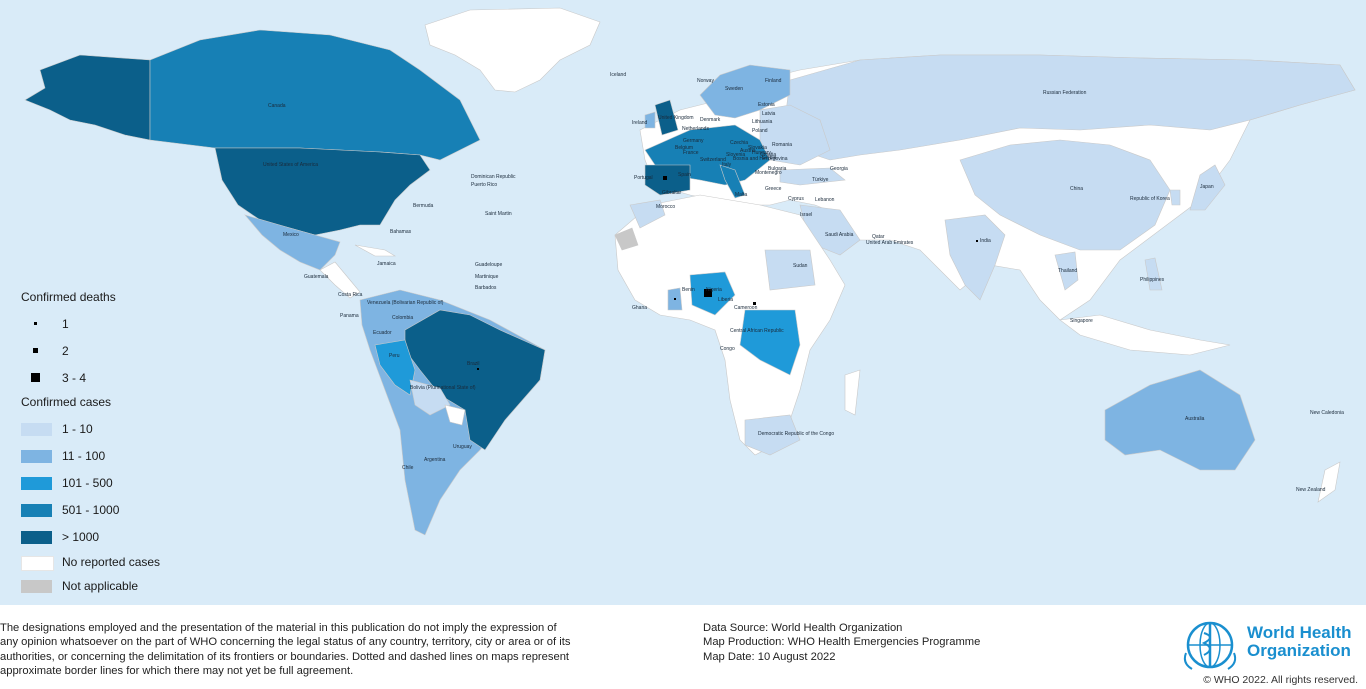  What do you see at coordinates (796, 434) in the screenshot?
I see `country-label: Democratic Republic of the Congo` at bounding box center [796, 434].